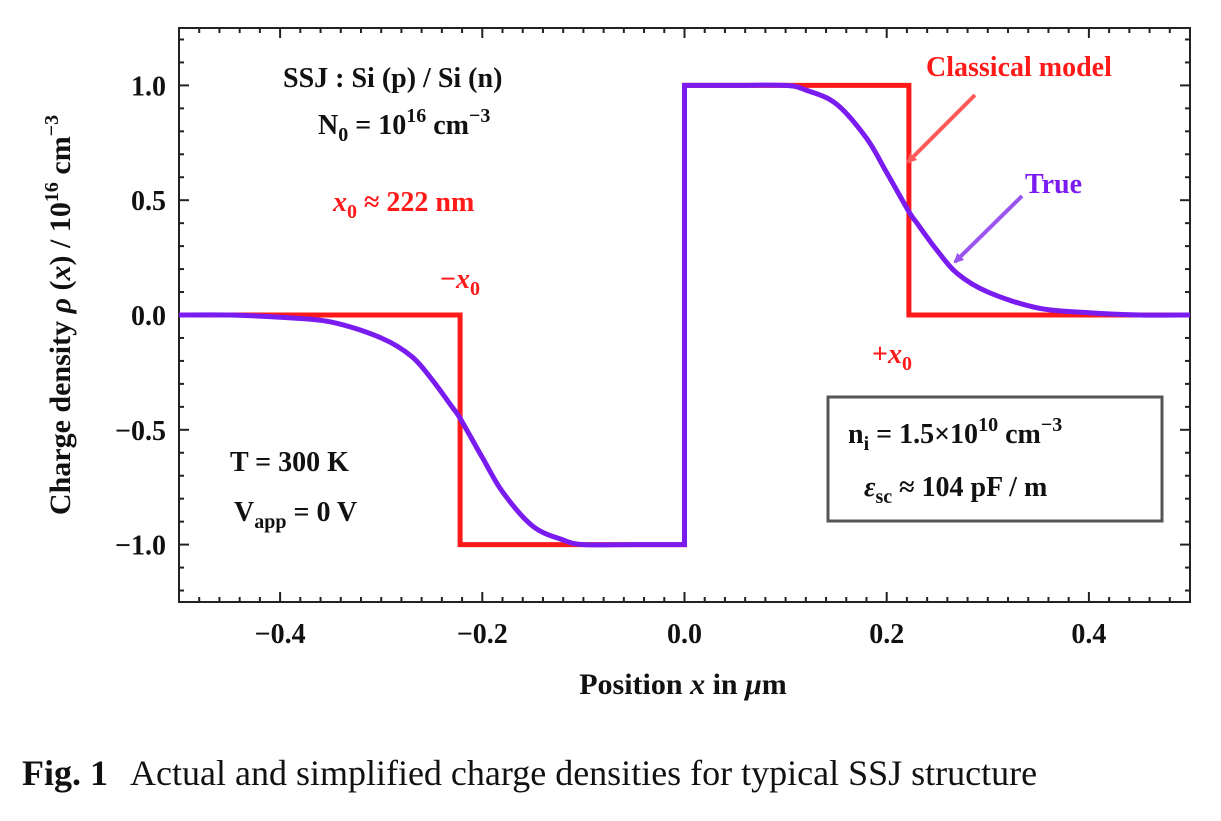 This screenshot has width=1221, height=821. Describe the element at coordinates (892, 357) in the screenshot. I see `plus-x0-label: +x0` at that location.